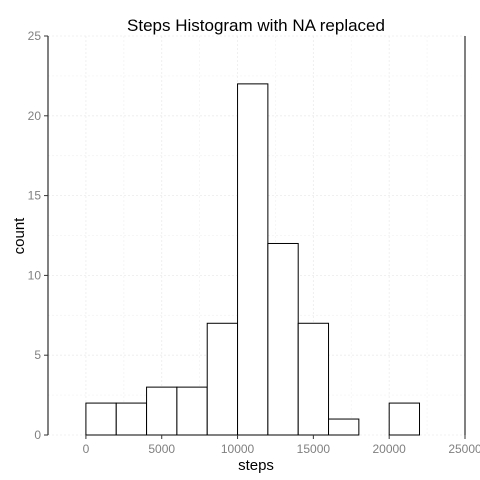  Describe the element at coordinates (314, 449) in the screenshot. I see `x-tick-label: 15000` at that location.